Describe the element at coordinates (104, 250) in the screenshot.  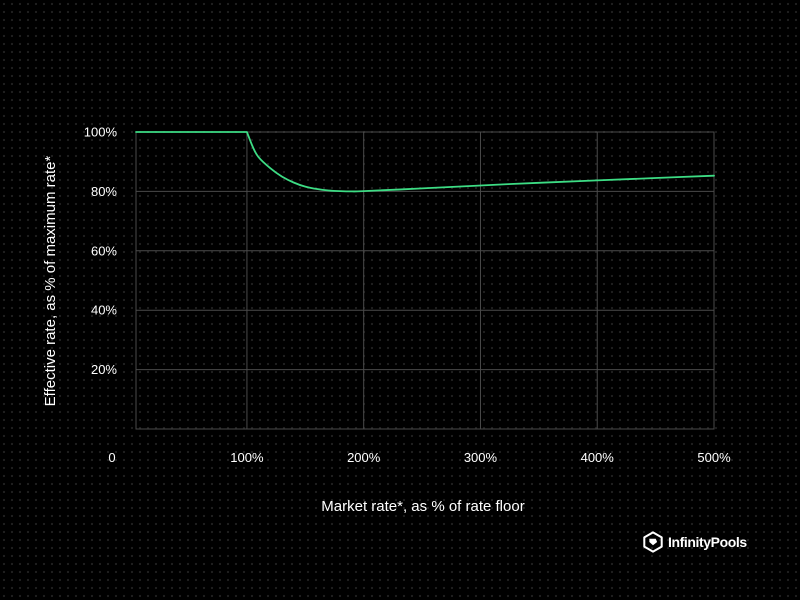
I see `y-tick-label: 60%` at that location.